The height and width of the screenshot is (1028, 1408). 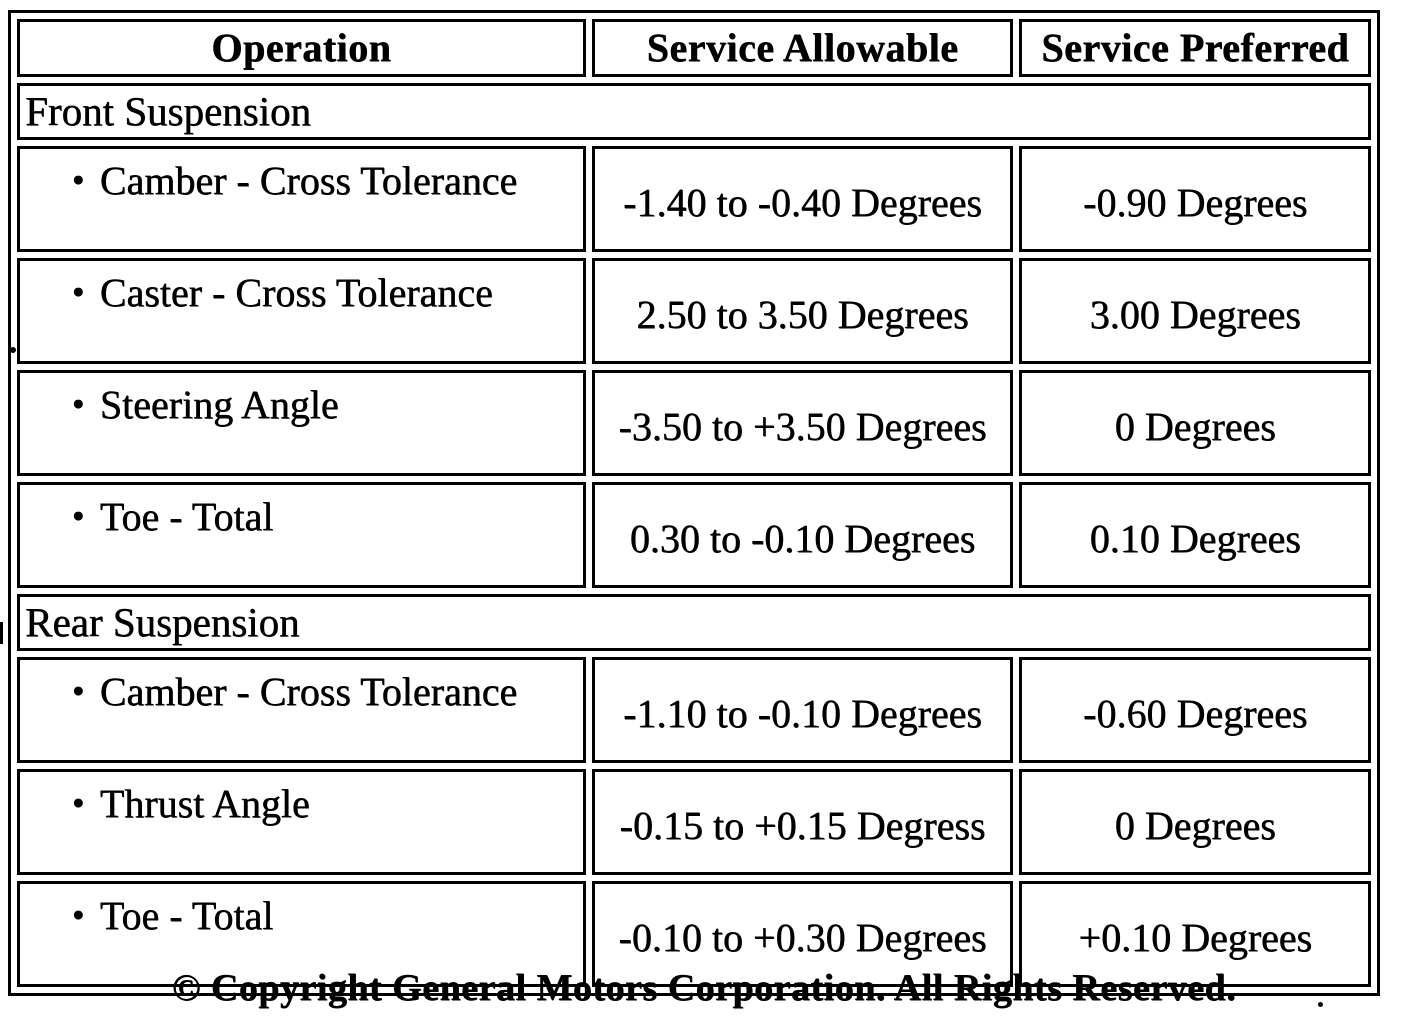 What do you see at coordinates (301, 48) in the screenshot?
I see `col-header-operation: Operation` at bounding box center [301, 48].